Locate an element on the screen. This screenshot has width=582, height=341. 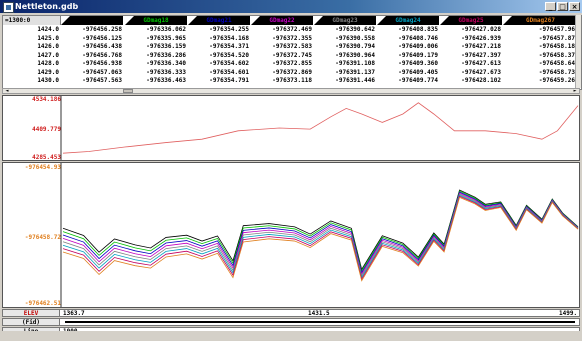
table-cell: -976426.939 is located at coordinates (481, 38).